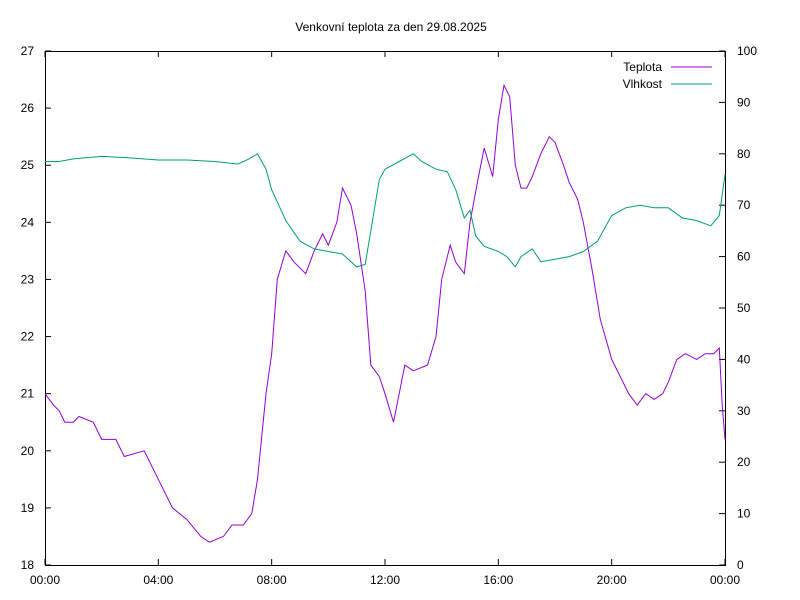 The image size is (800, 600). I want to click on legend: Teplota Vlhkost, so click(667, 75).